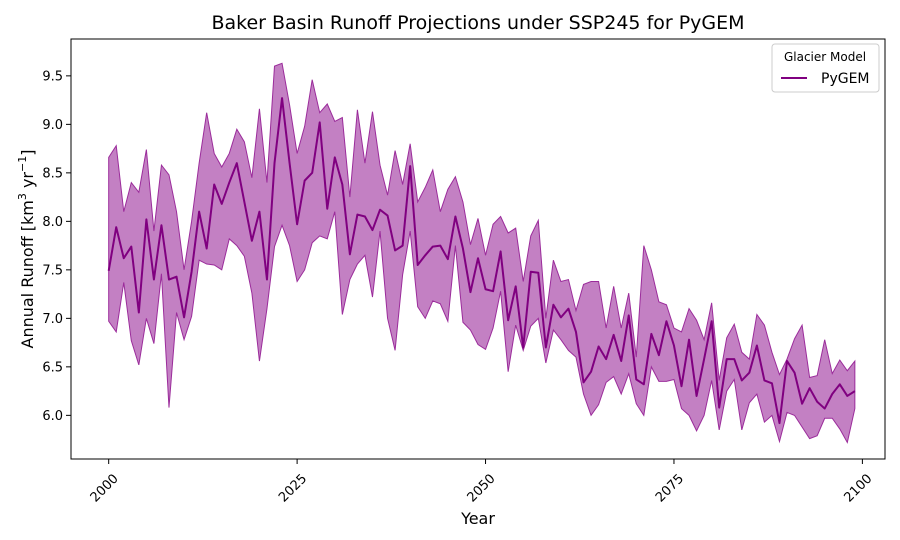  What do you see at coordinates (52, 76) in the screenshot?
I see `y-tick-label: 9.5` at bounding box center [52, 76].